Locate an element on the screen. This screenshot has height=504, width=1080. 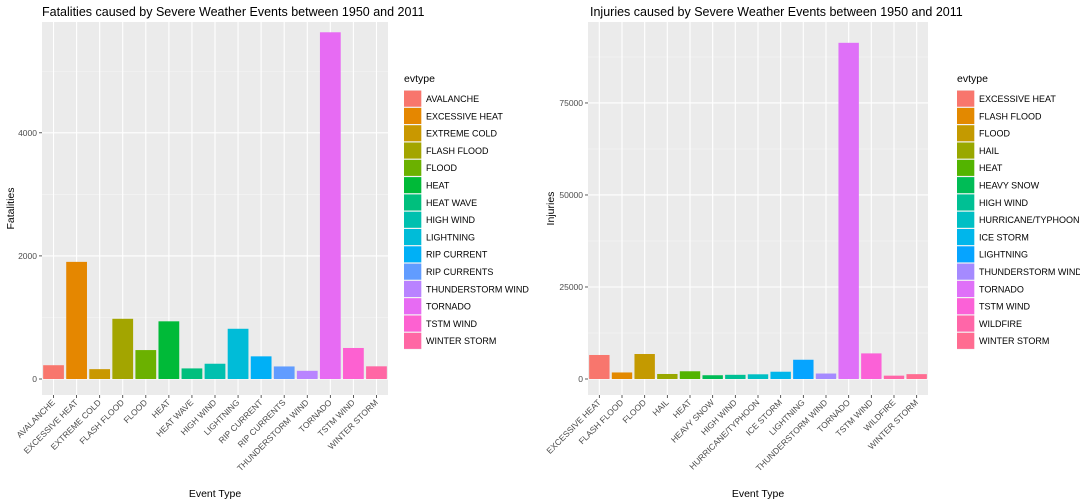
chart-0-x-axis-label: Event Type is located at coordinates (215, 494).